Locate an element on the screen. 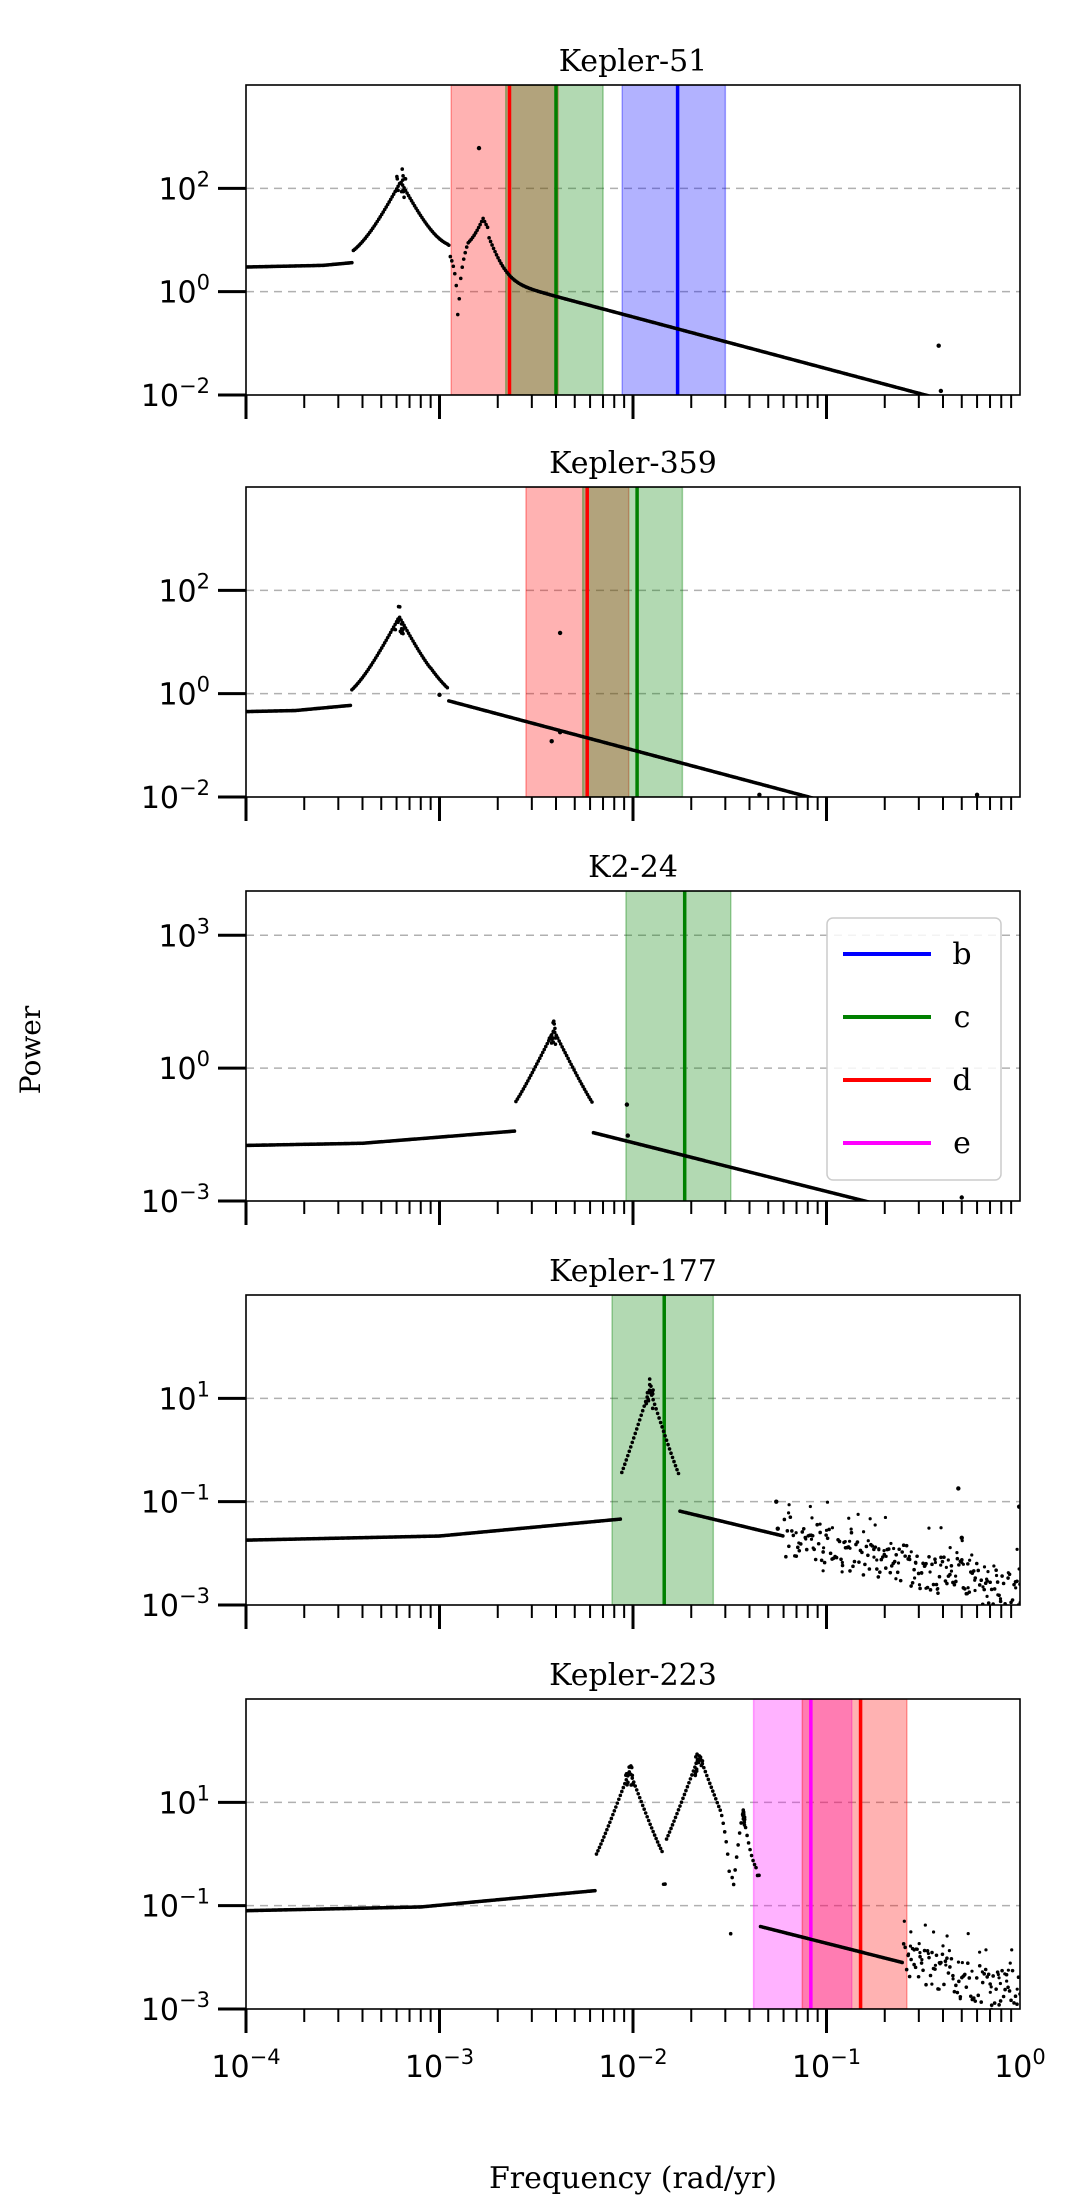 The image size is (1085, 2205). y-tick-label: 10⁻¹ is located at coordinates (175, 1501).